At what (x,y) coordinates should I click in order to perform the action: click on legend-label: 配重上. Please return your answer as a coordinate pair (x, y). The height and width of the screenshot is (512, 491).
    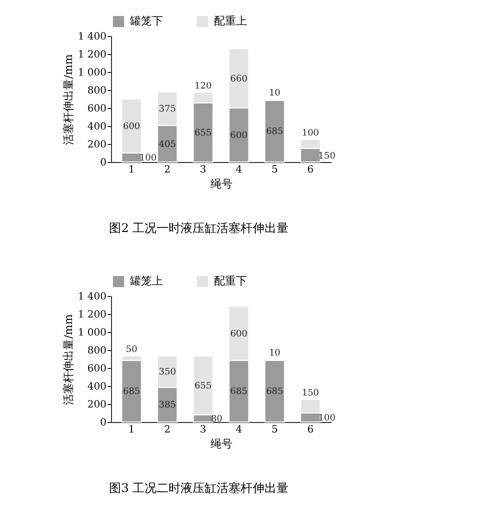
    Looking at the image, I should click on (230, 21).